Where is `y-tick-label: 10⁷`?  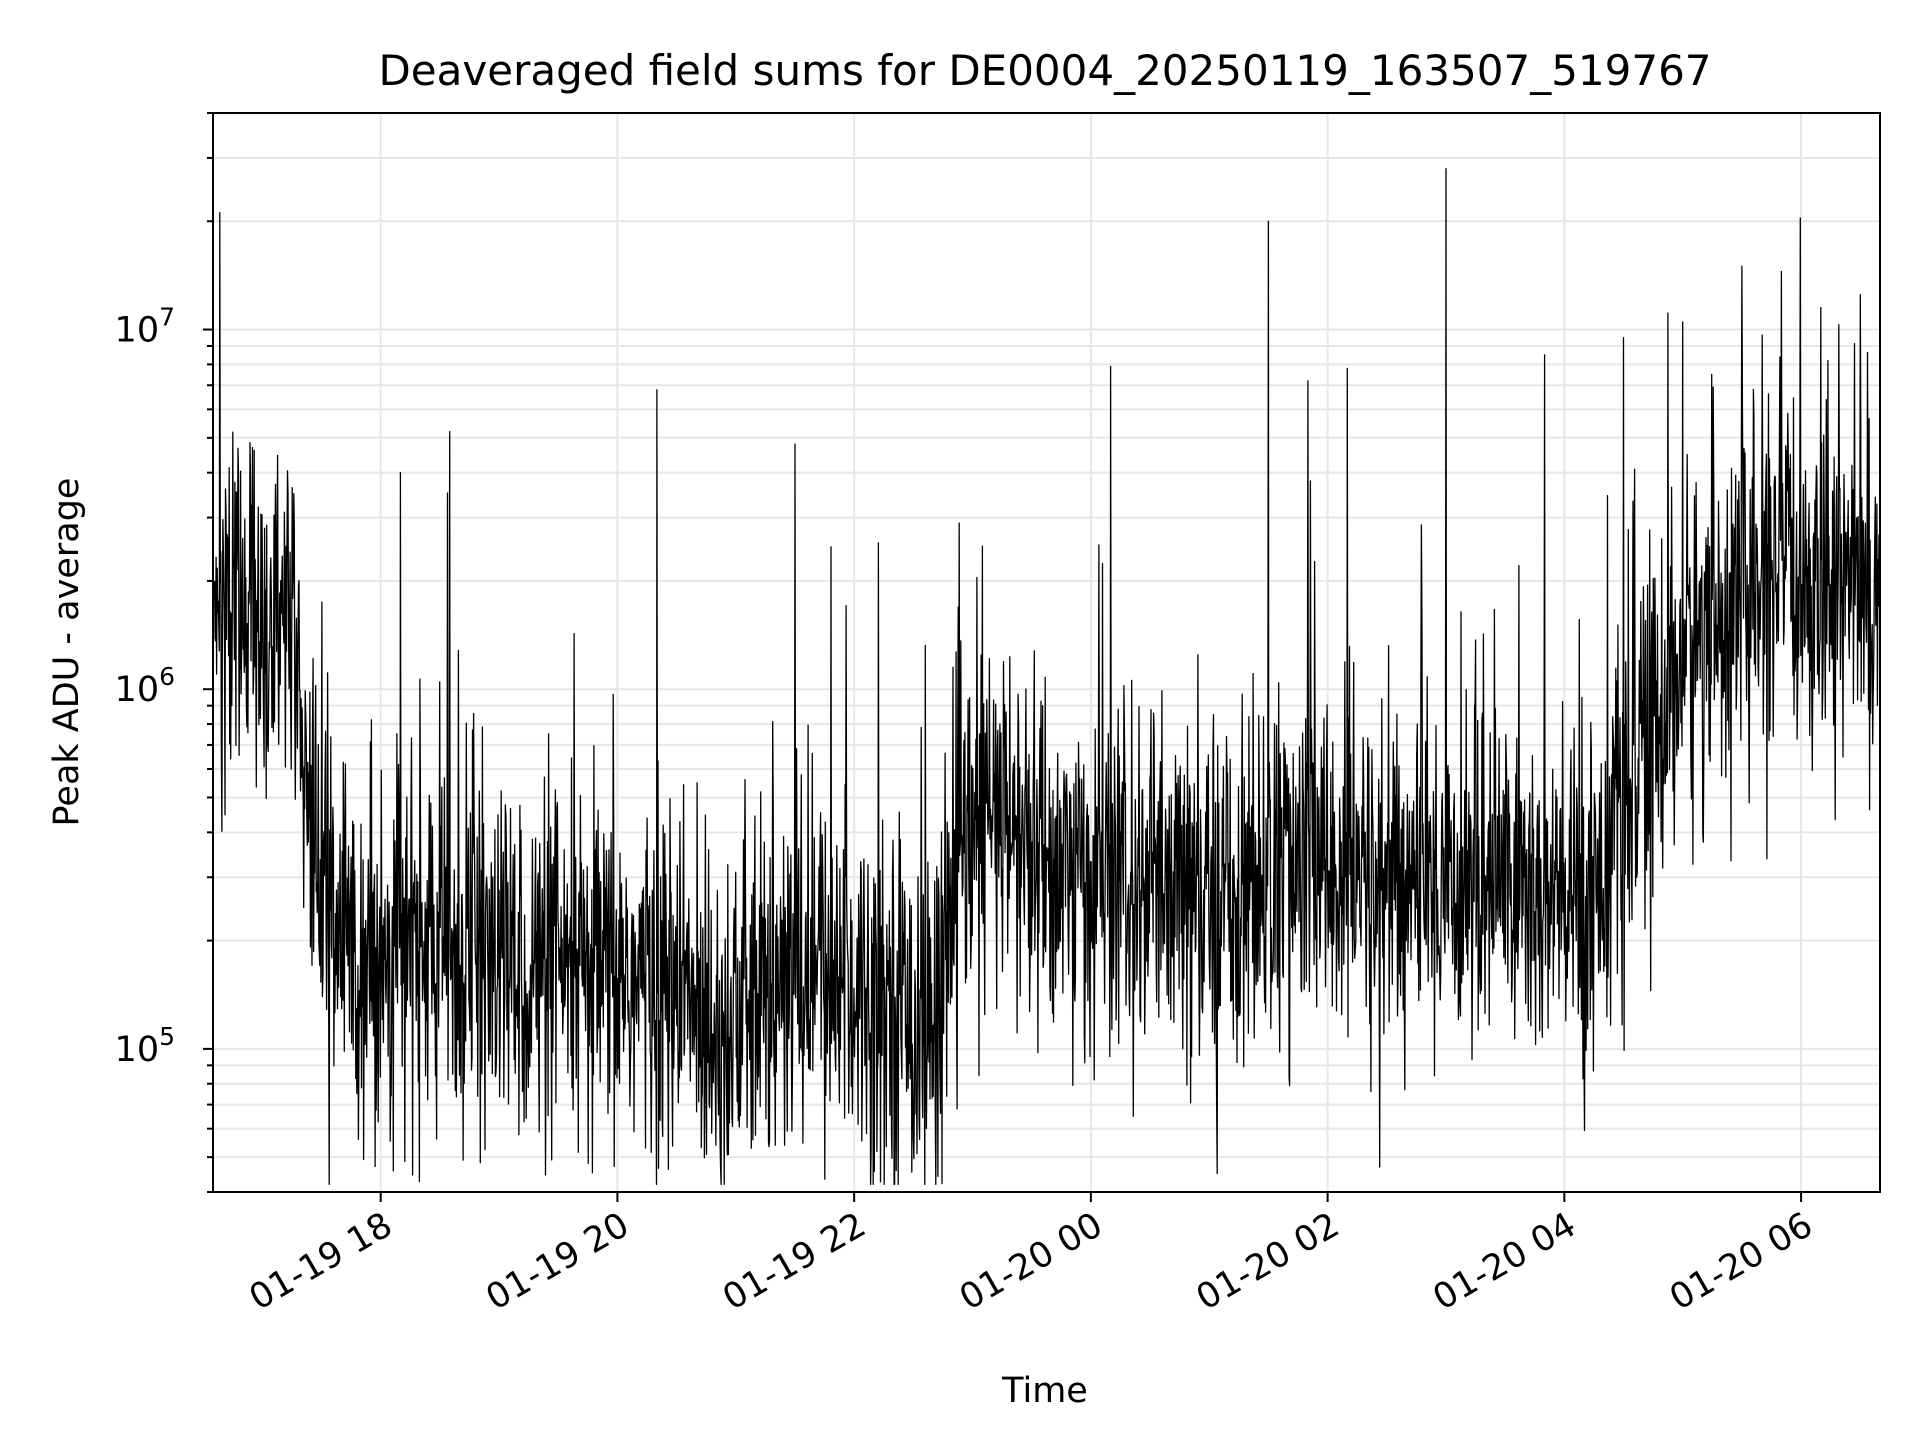
y-tick-label: 10⁷ is located at coordinates (145, 327).